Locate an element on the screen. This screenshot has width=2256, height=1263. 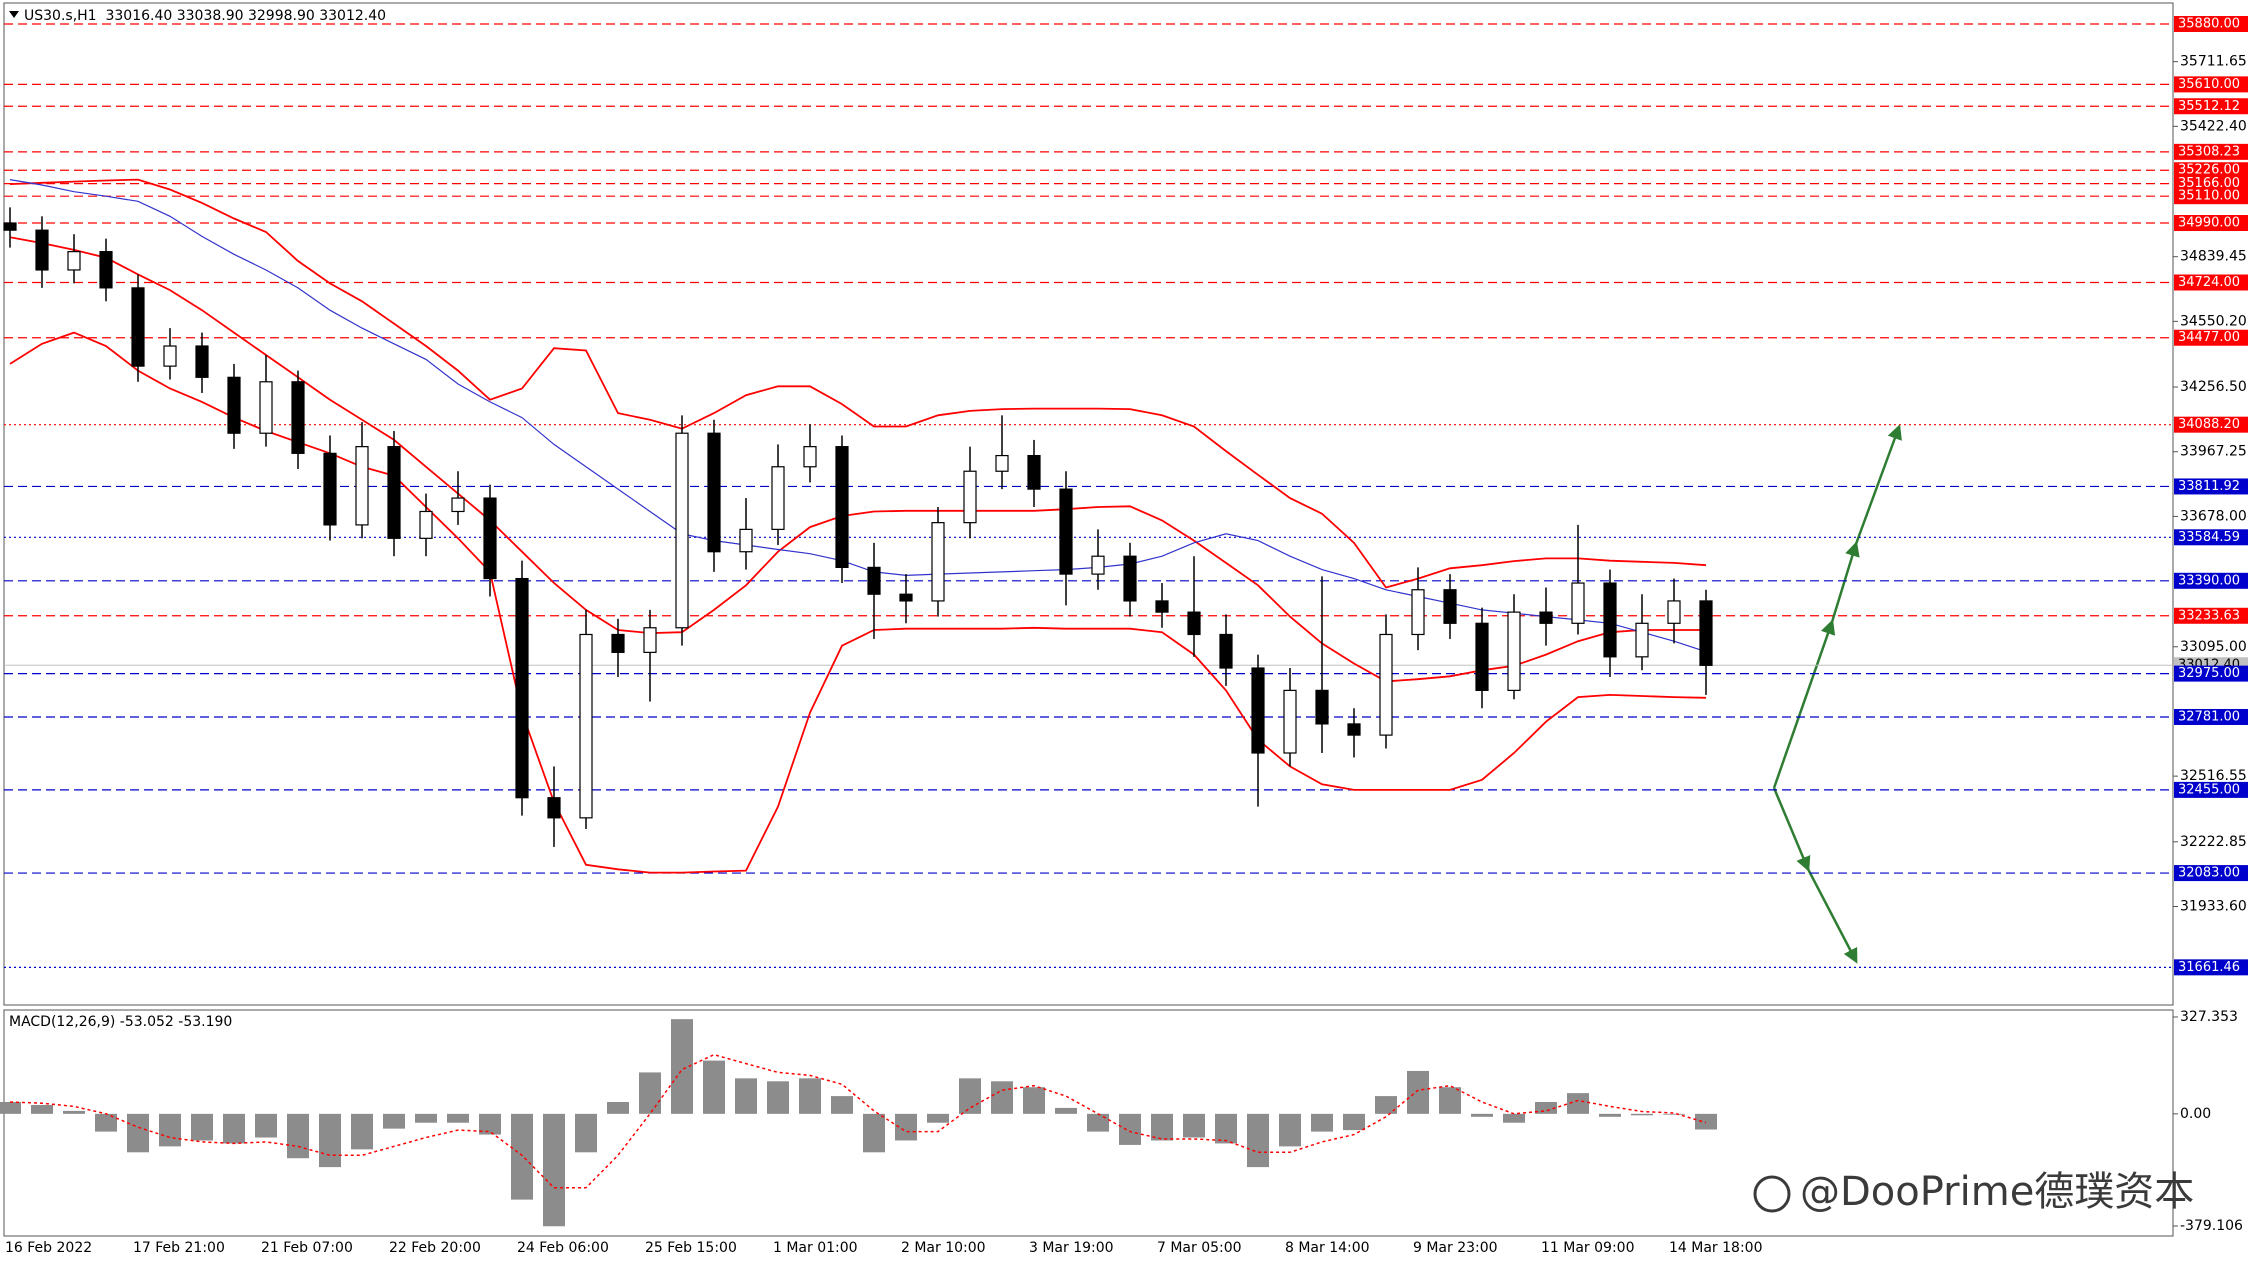
x-tick-label: 2 Mar 10:00 is located at coordinates (943, 1248).